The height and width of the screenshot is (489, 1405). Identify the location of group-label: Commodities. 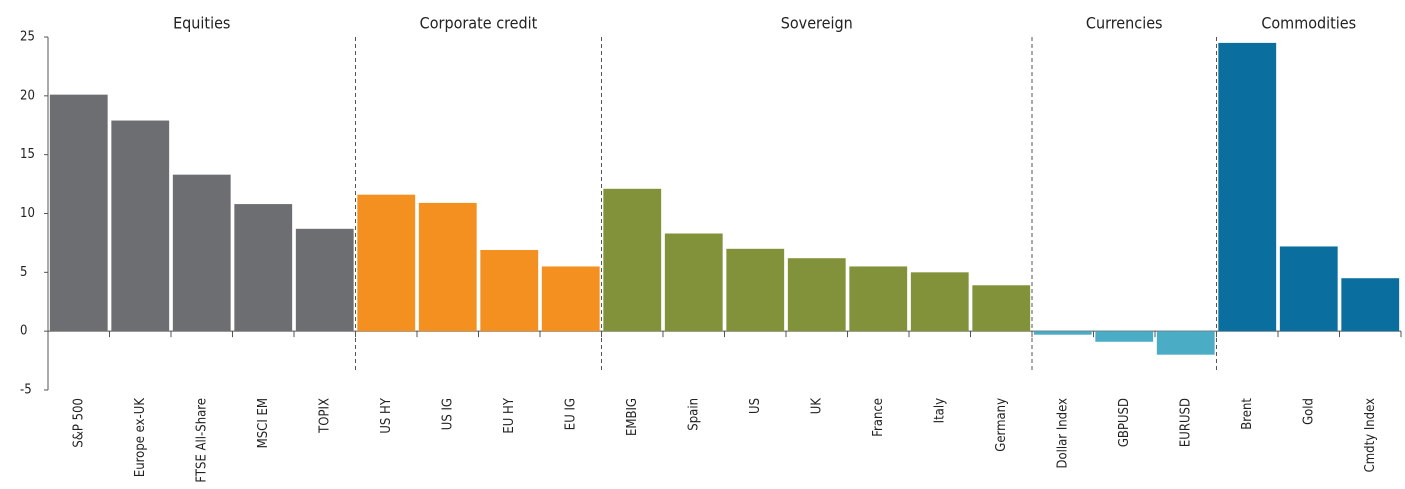
(1308, 23).